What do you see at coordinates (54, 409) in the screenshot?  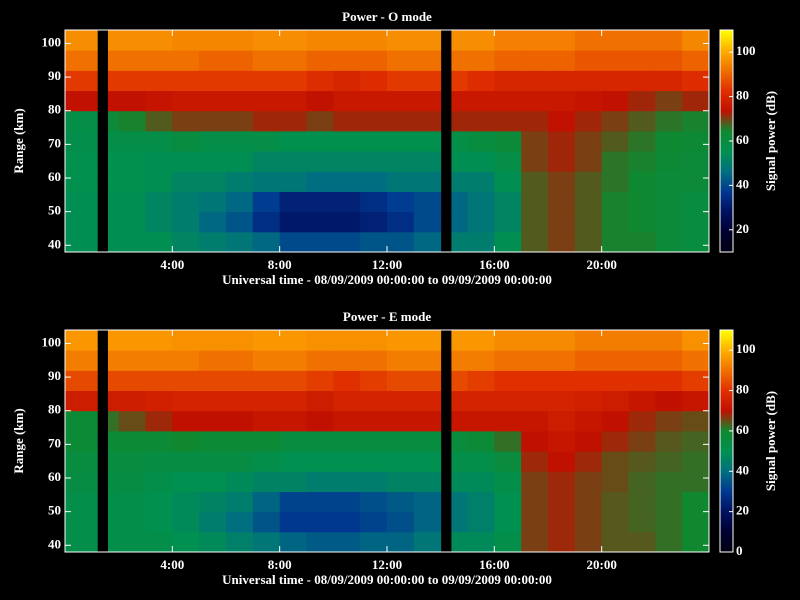 I see `y-tick-label: 80` at bounding box center [54, 409].